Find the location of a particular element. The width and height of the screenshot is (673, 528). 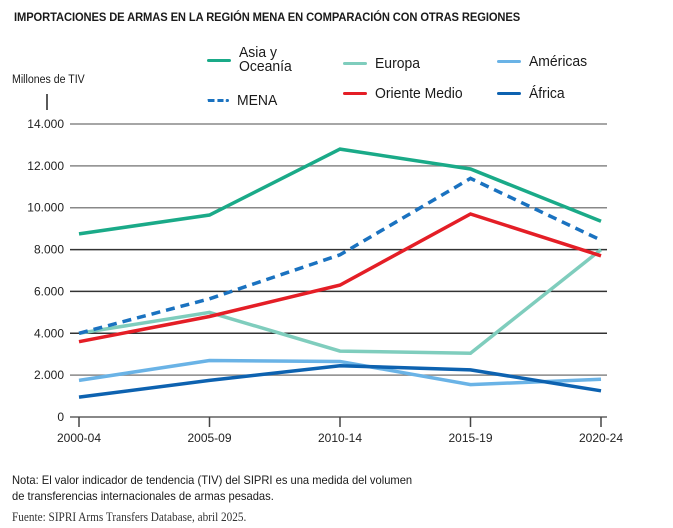

legend-label-americas: Américas is located at coordinates (558, 61).